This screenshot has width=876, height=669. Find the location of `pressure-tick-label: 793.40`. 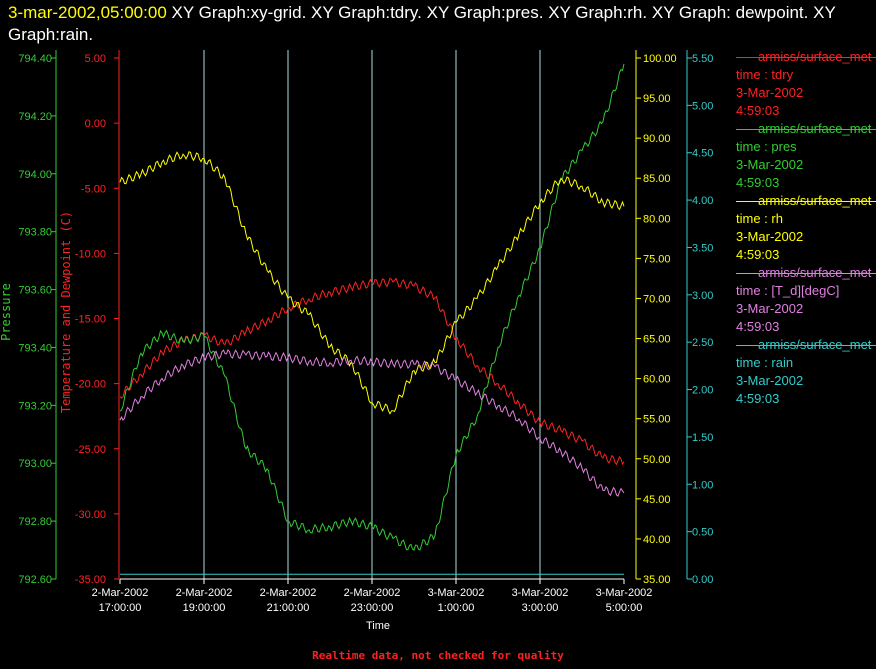

pressure-tick-label: 793.40 is located at coordinates (35, 348).